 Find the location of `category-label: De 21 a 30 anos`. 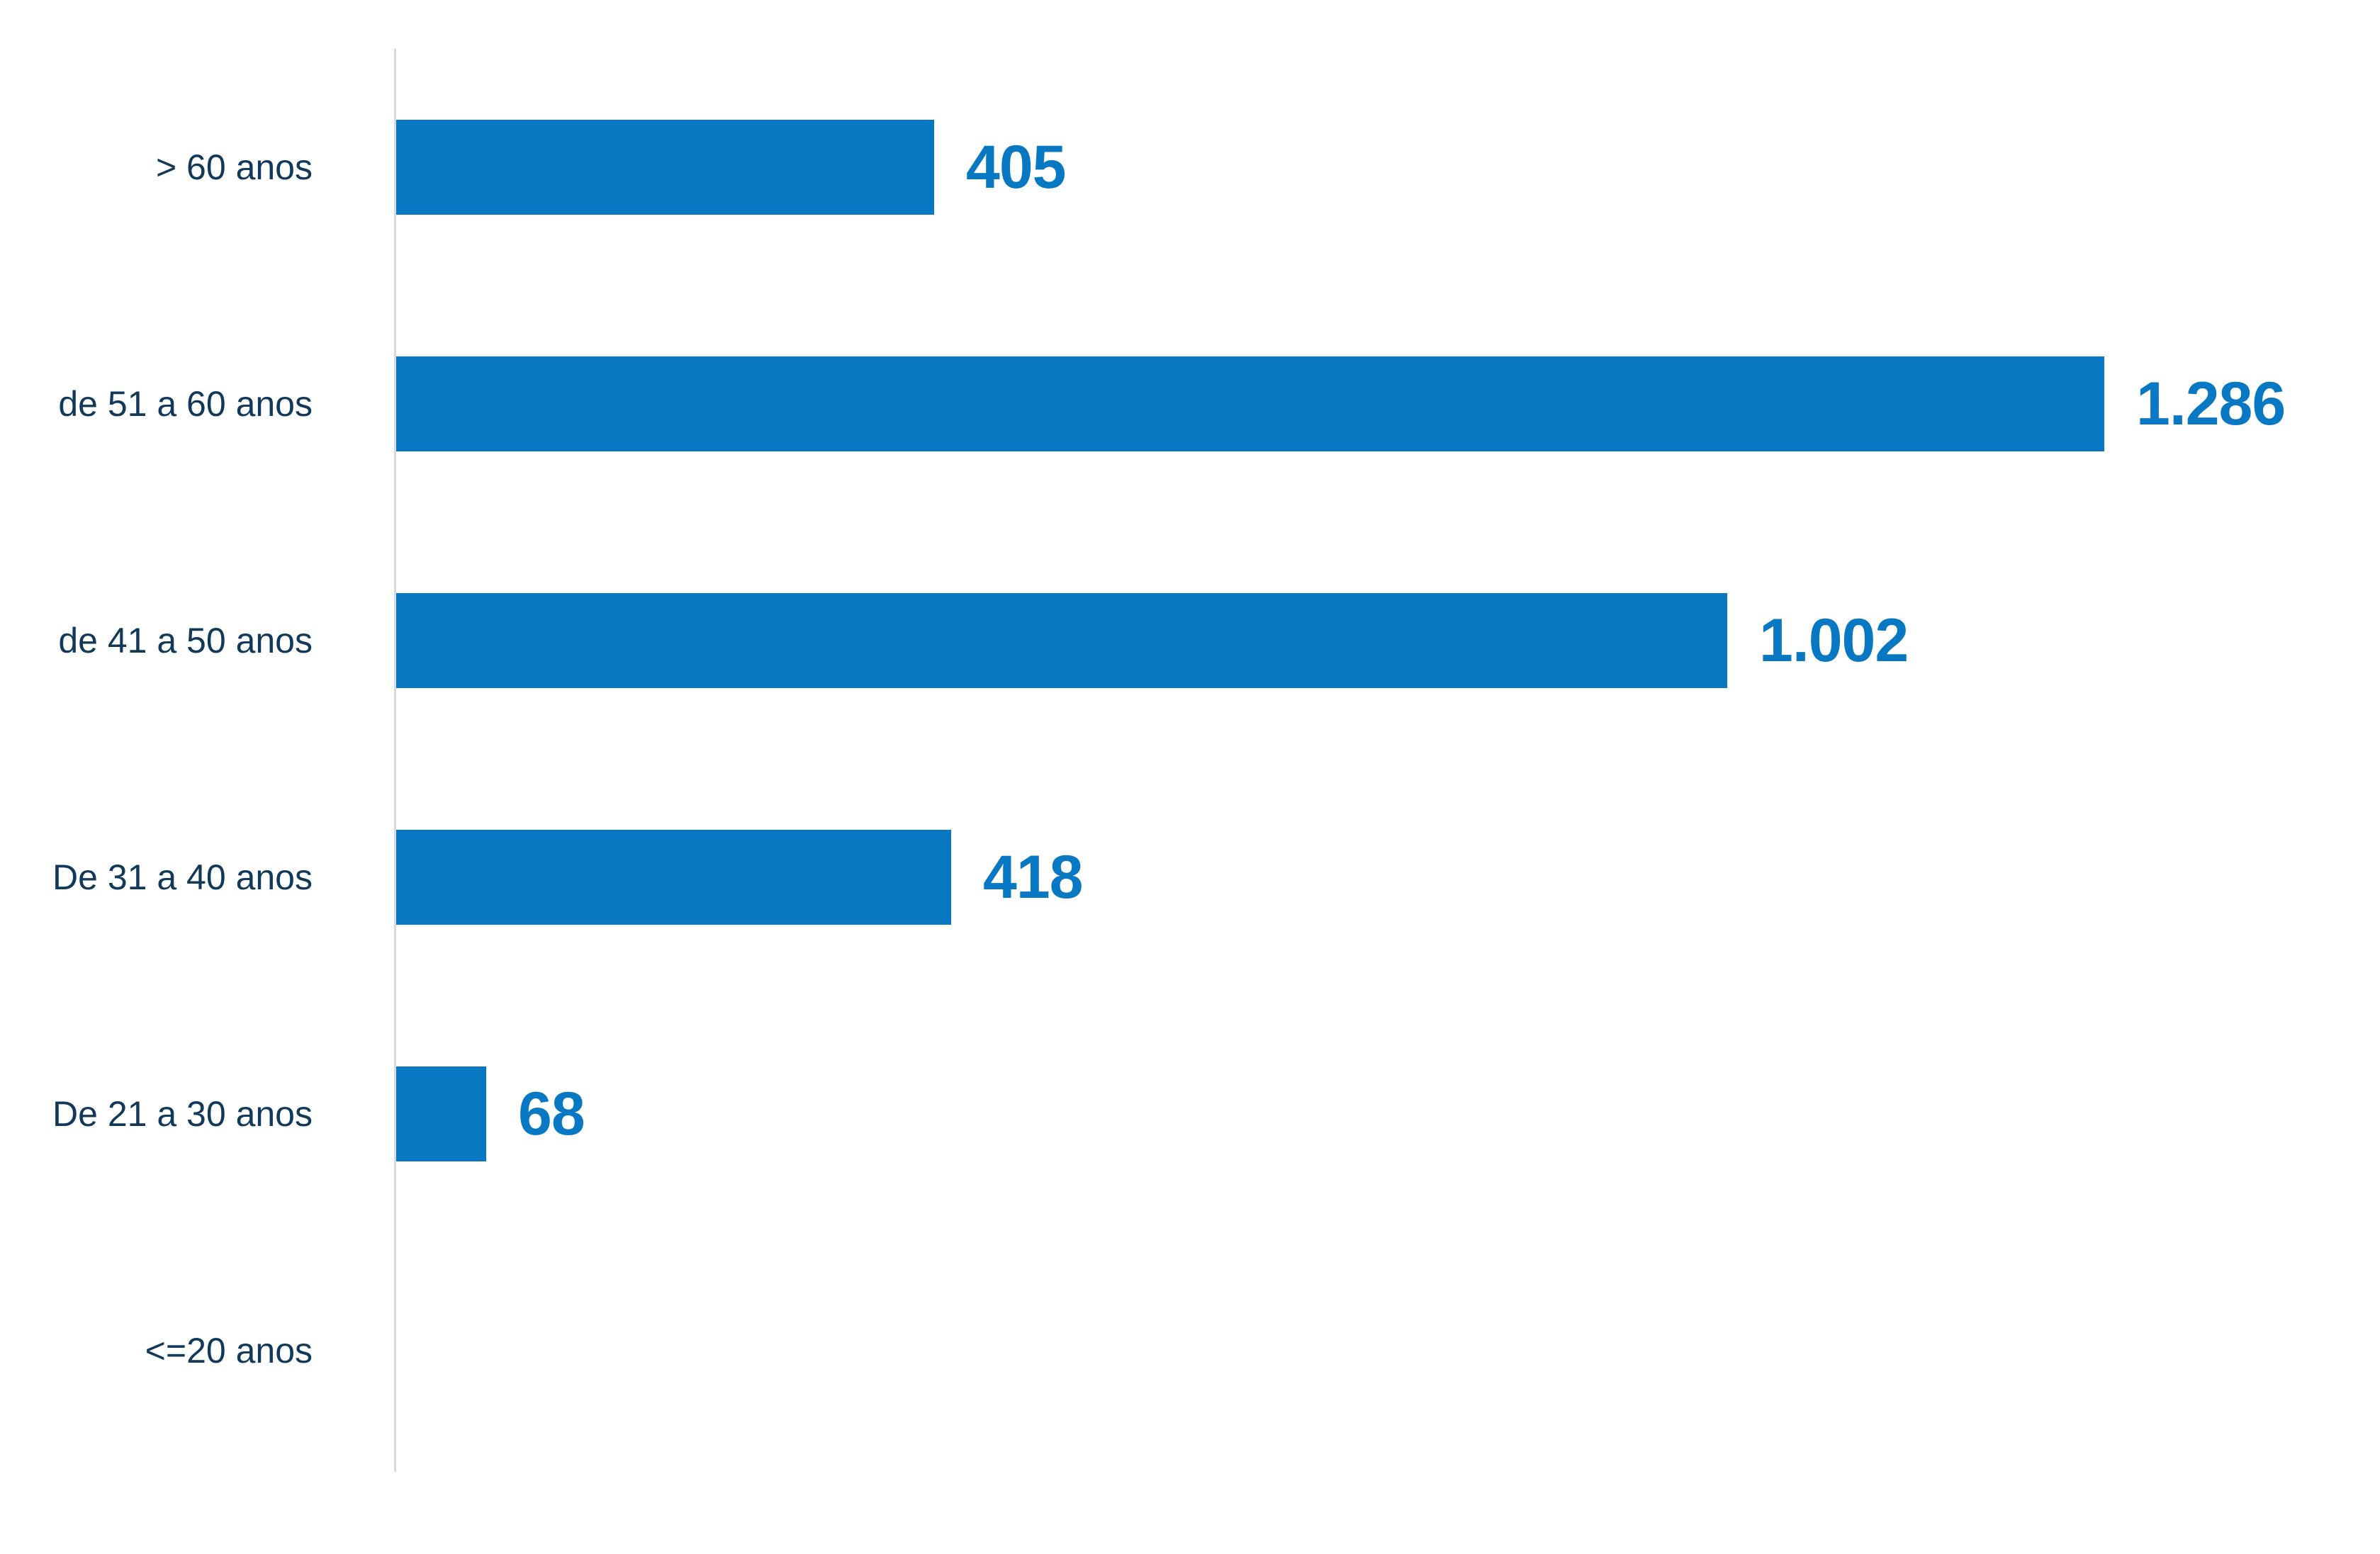

category-label: De 21 a 30 anos is located at coordinates (183, 1114).